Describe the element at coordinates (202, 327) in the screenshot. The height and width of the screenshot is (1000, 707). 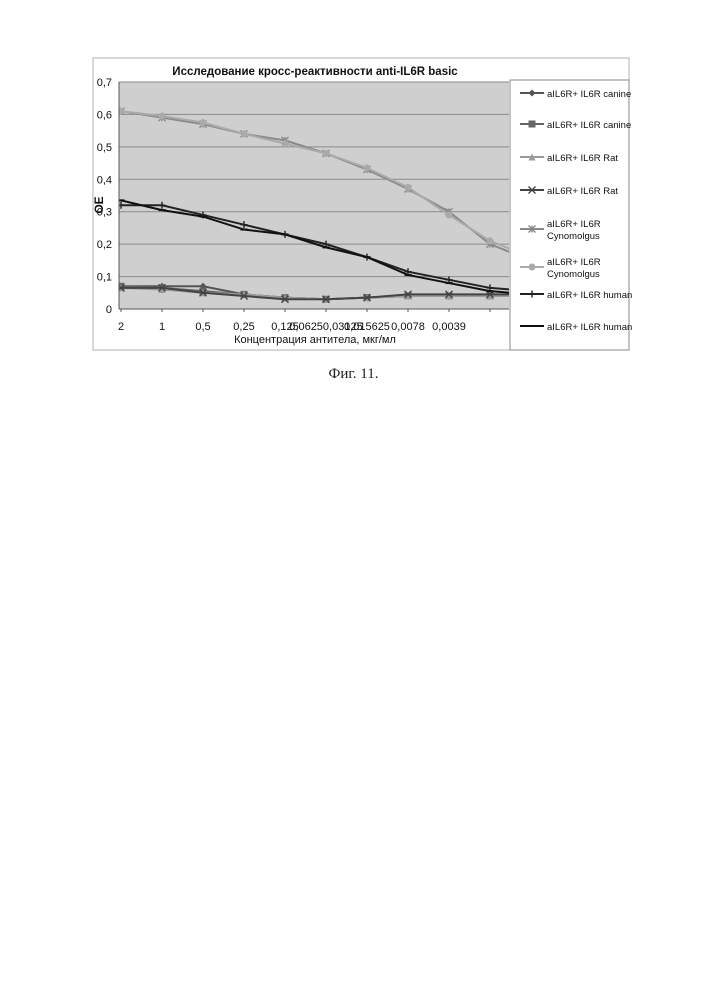
I see `x-tick-label: 0,5` at that location.